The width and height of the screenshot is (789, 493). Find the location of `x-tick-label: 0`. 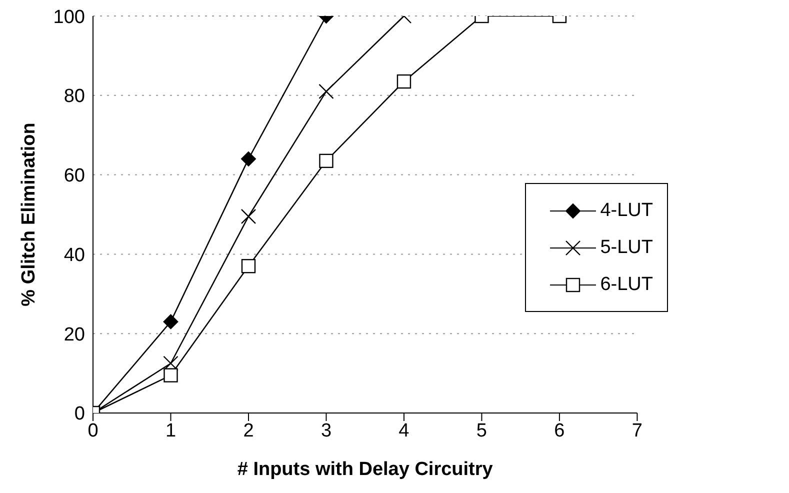

x-tick-label: 0 is located at coordinates (93, 431).